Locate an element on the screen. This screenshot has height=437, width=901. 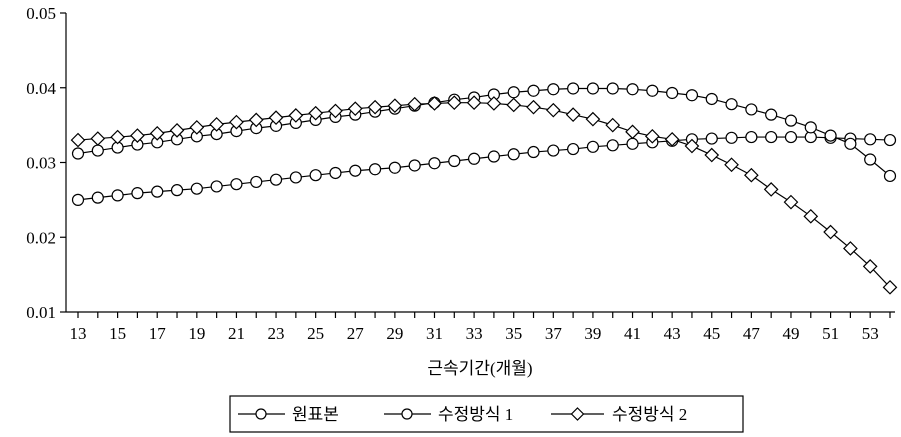
legend: 원표본 수정방식 1 수정방식 2 is located at coordinates (486, 414).